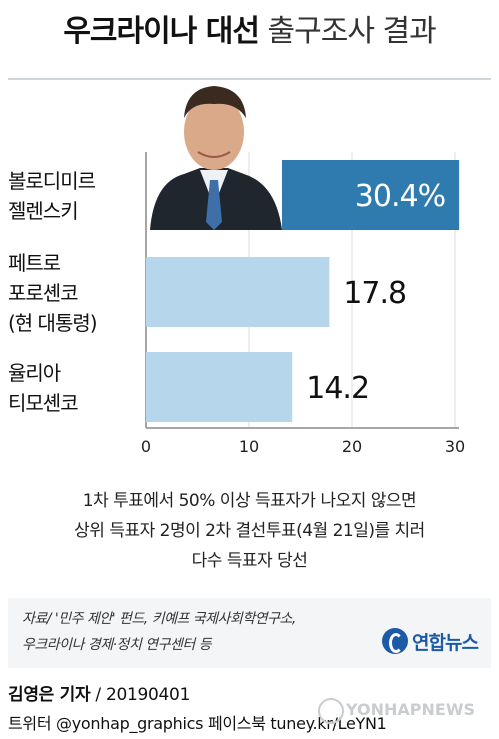  Describe the element at coordinates (410, 709) in the screenshot. I see `watermark-text: YONHAPNEWS` at that location.